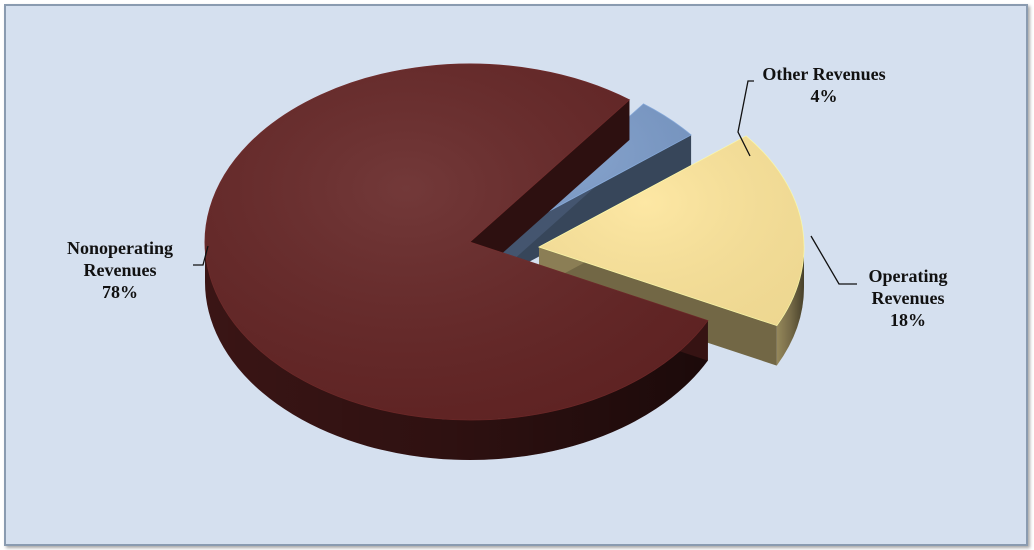  Describe the element at coordinates (120, 292) in the screenshot. I see `slice-percent: 78%` at that location.